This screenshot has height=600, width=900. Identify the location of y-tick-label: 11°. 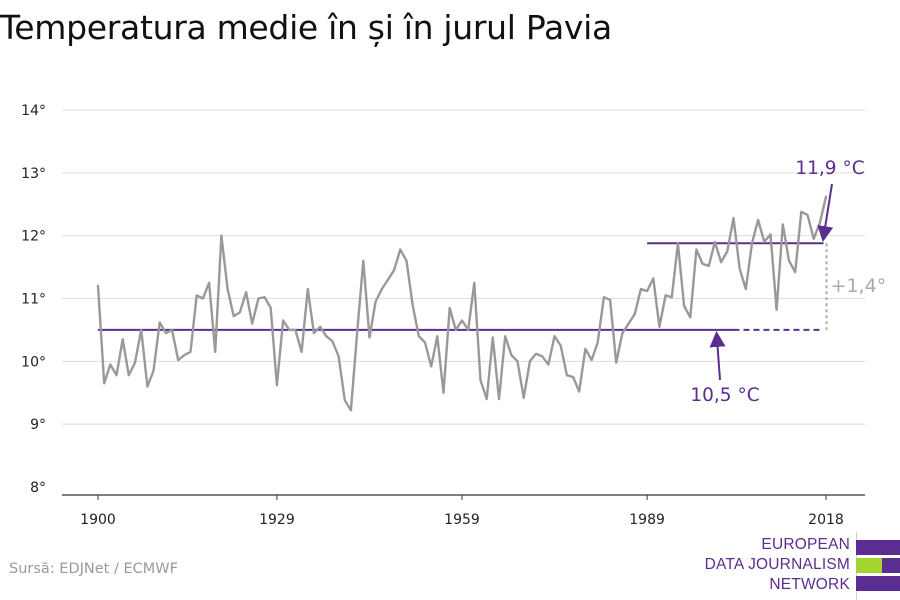
(33, 300).